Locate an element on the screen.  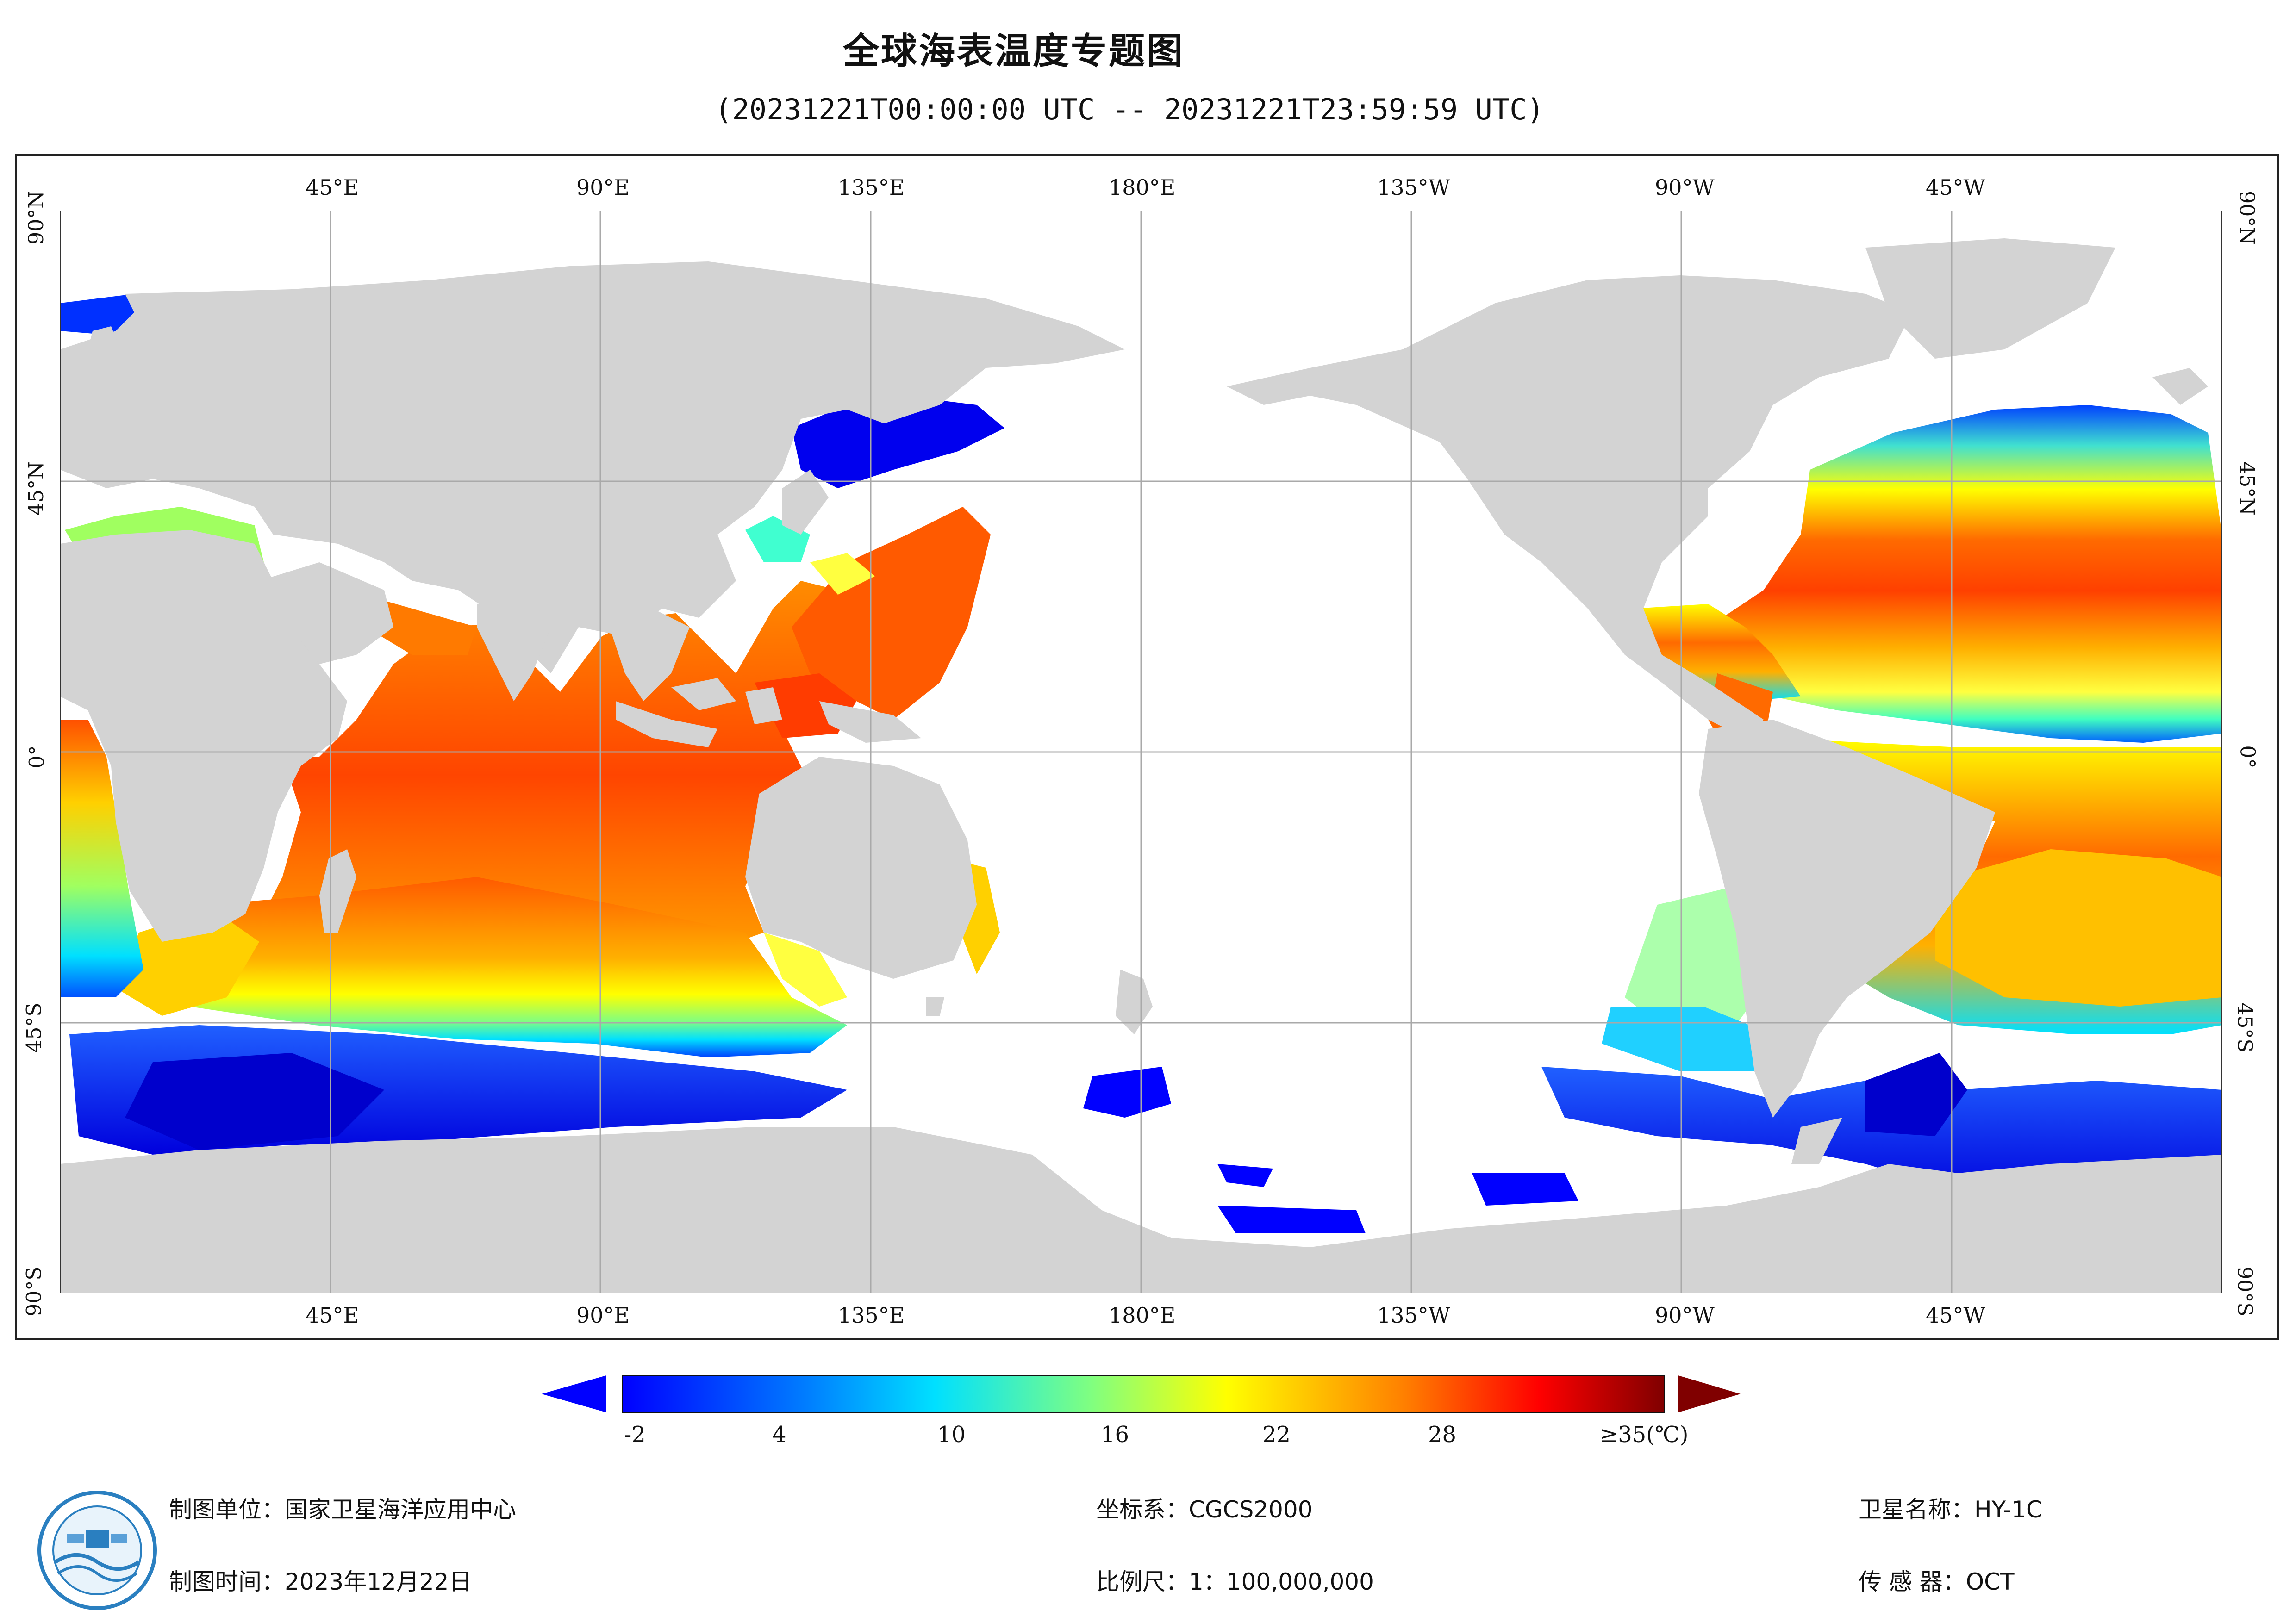
colorbar-label-6: ≥35(℃) is located at coordinates (1644, 1435).